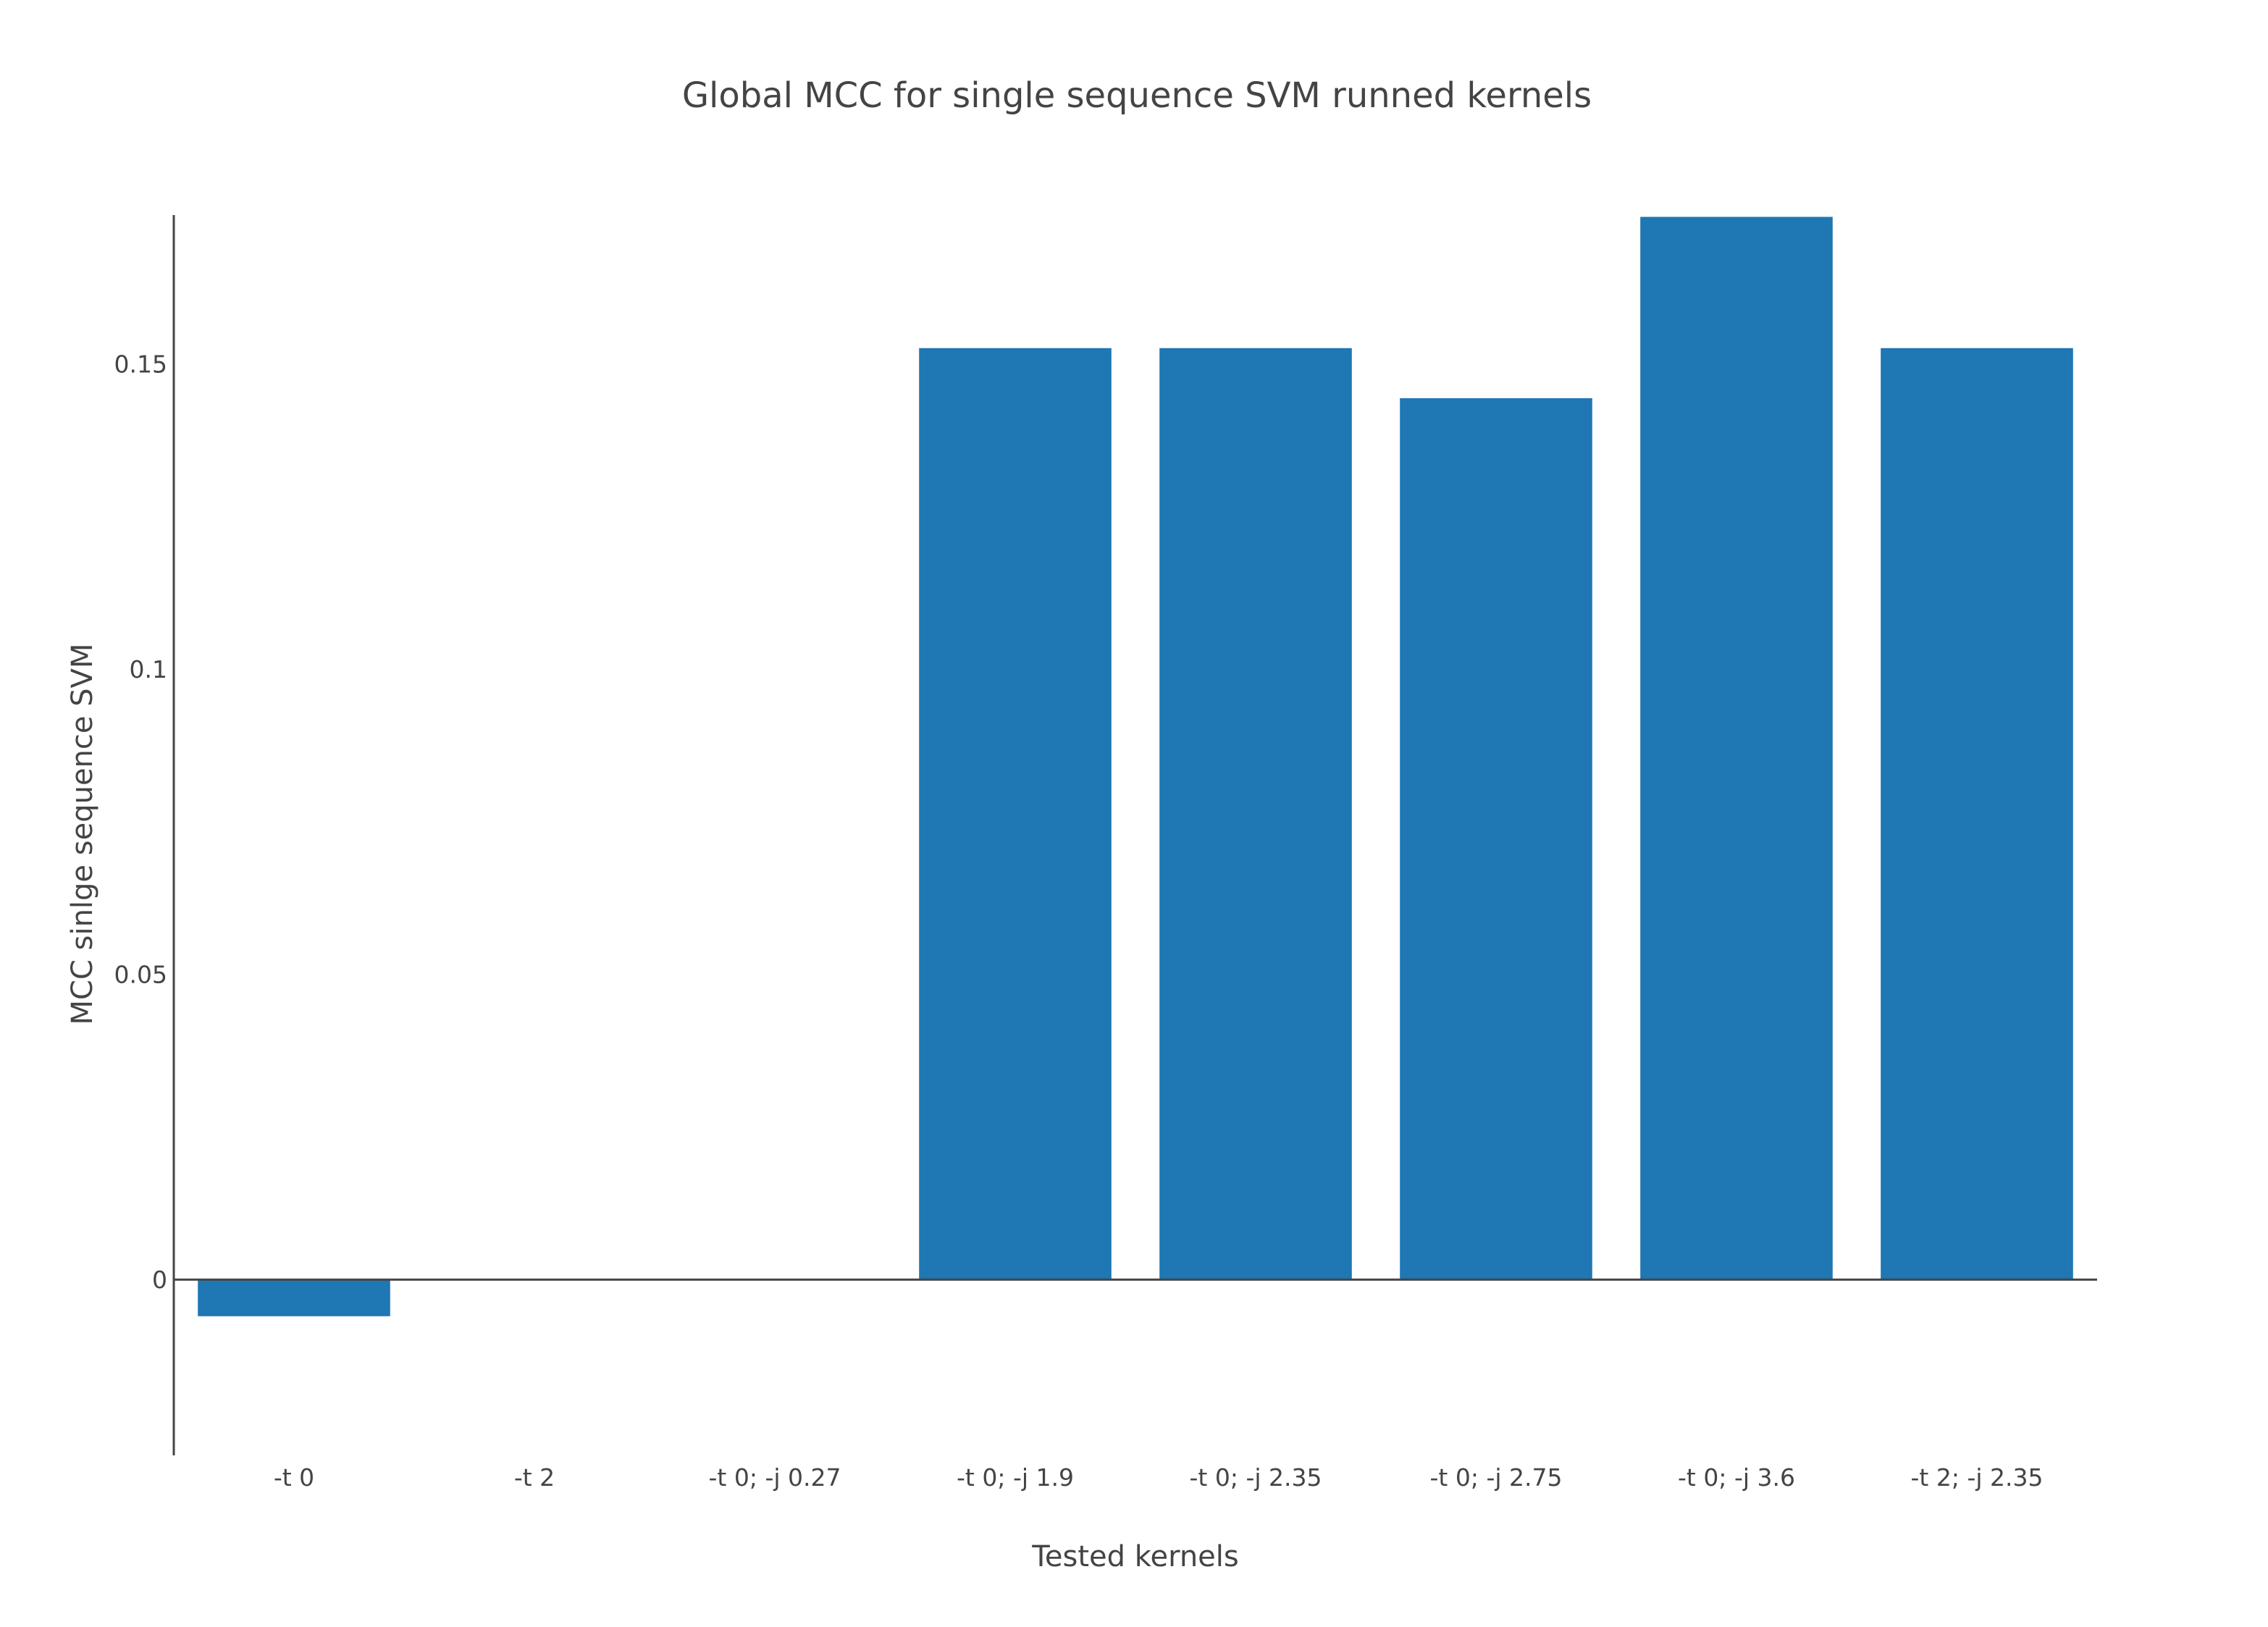 The height and width of the screenshot is (1627, 2268). I want to click on x-tick-label: -t 0; -j 0.27, so click(775, 1477).